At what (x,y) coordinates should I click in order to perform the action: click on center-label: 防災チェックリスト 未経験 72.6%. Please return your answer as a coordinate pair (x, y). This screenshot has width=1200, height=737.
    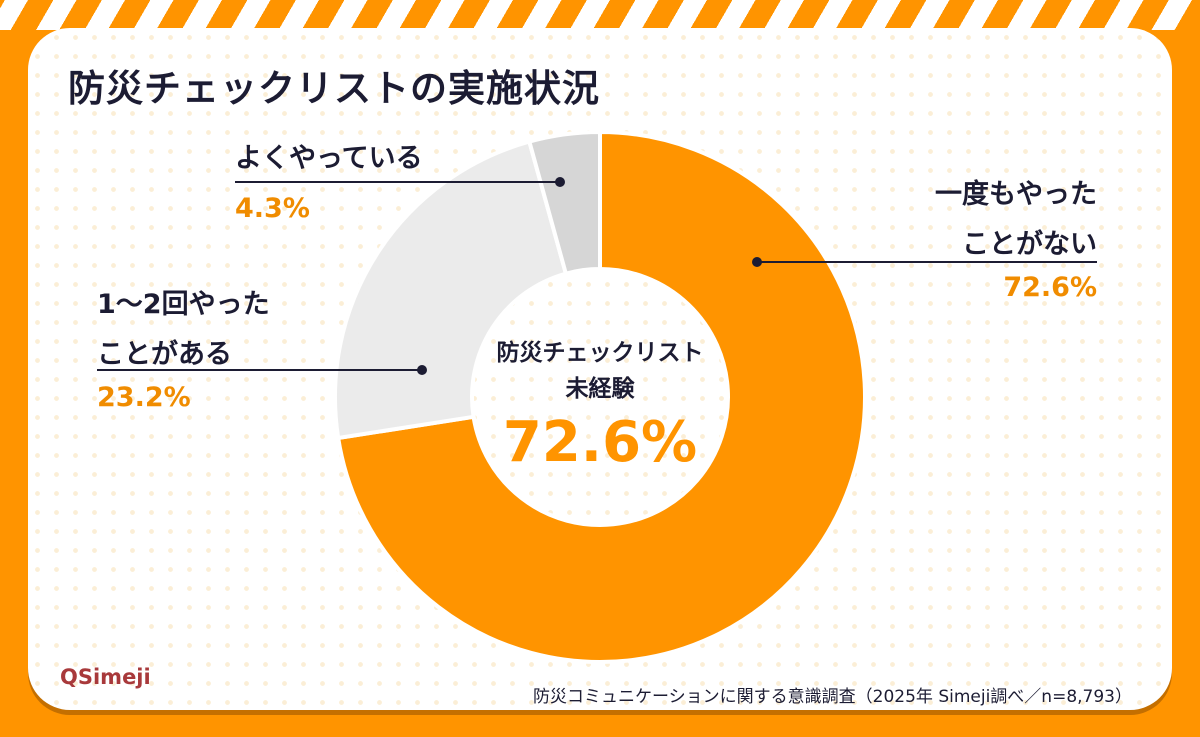
    Looking at the image, I should click on (600, 407).